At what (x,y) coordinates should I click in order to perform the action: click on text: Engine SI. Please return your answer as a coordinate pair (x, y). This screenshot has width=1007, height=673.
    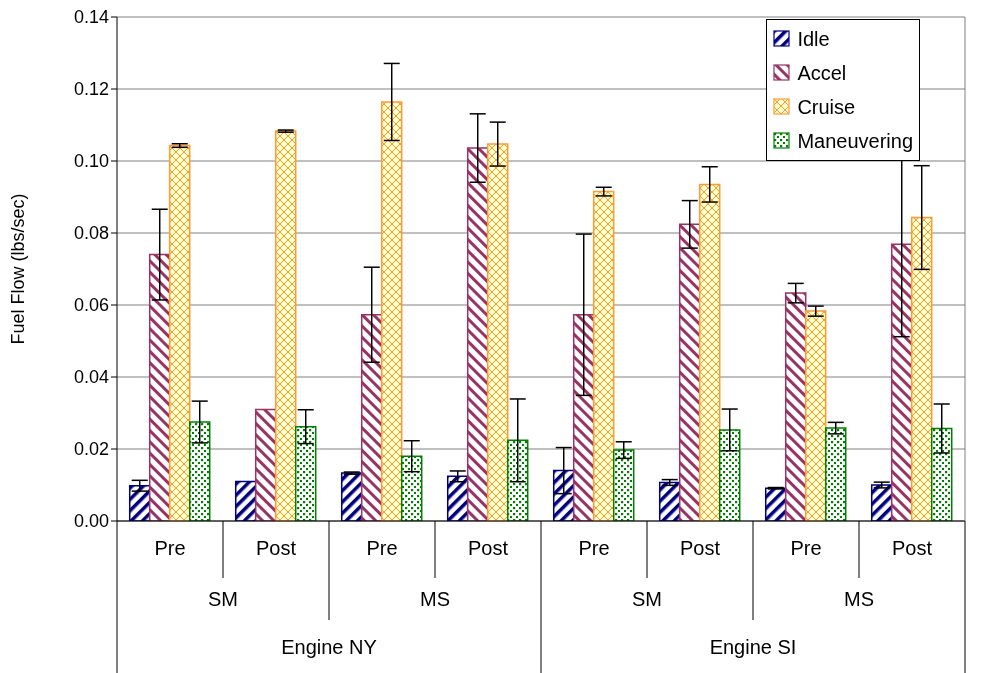
    Looking at the image, I should click on (753, 646).